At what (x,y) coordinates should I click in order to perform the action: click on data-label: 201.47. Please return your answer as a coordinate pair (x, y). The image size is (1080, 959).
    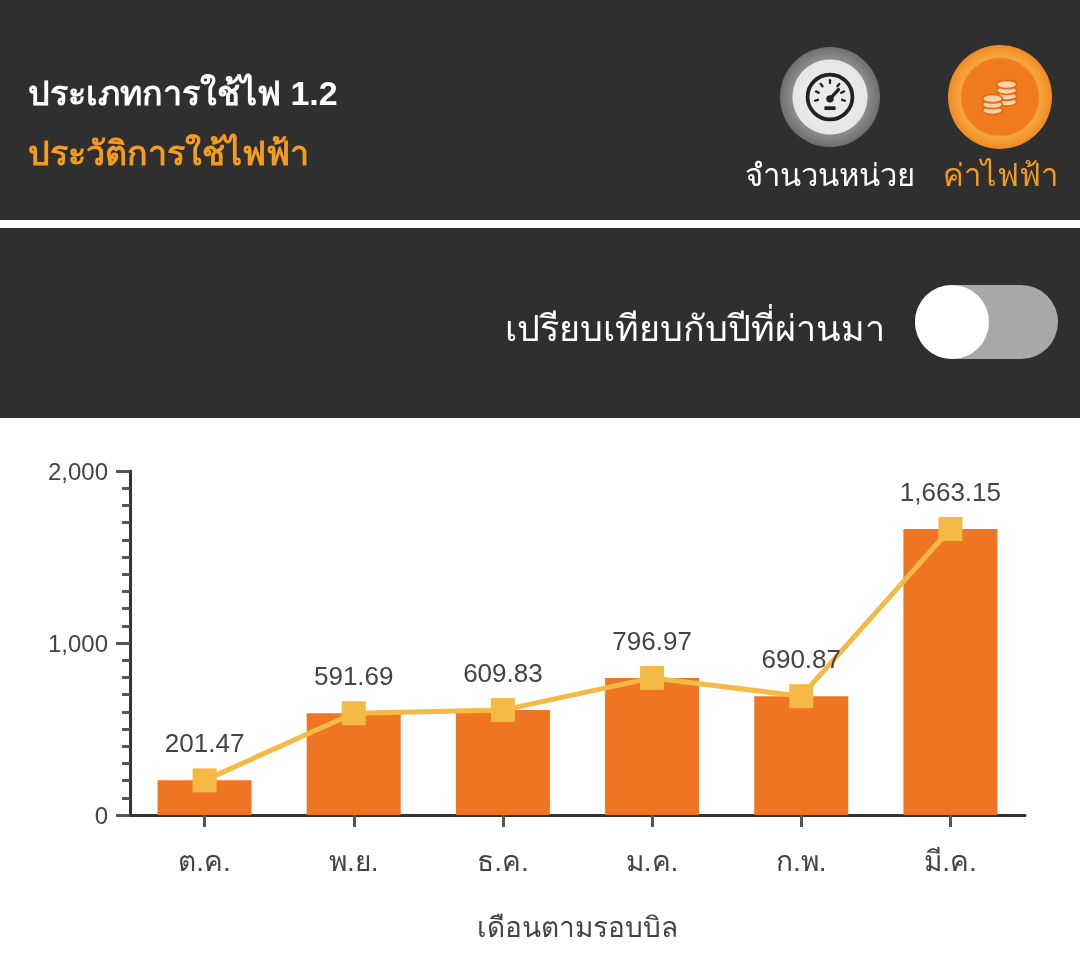
    Looking at the image, I should click on (204, 743).